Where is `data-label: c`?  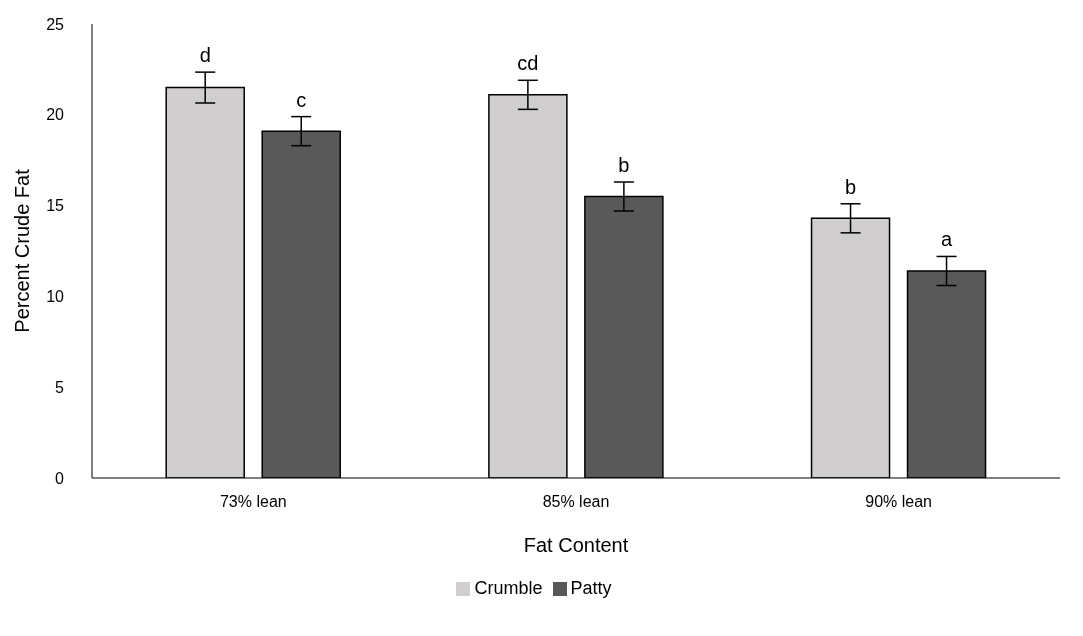
data-label: c is located at coordinates (301, 99).